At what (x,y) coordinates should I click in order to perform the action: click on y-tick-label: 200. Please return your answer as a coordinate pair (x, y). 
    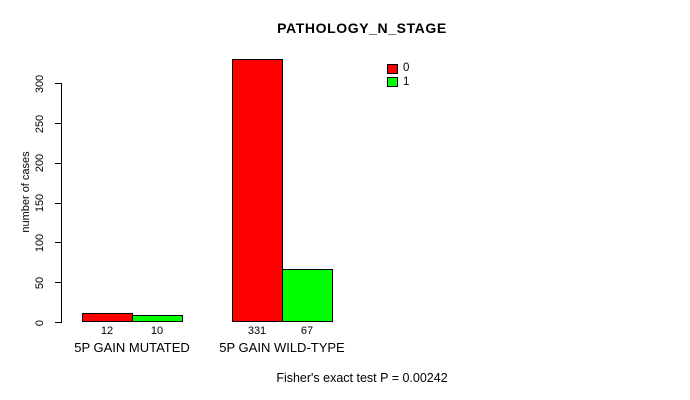
    Looking at the image, I should click on (40, 163).